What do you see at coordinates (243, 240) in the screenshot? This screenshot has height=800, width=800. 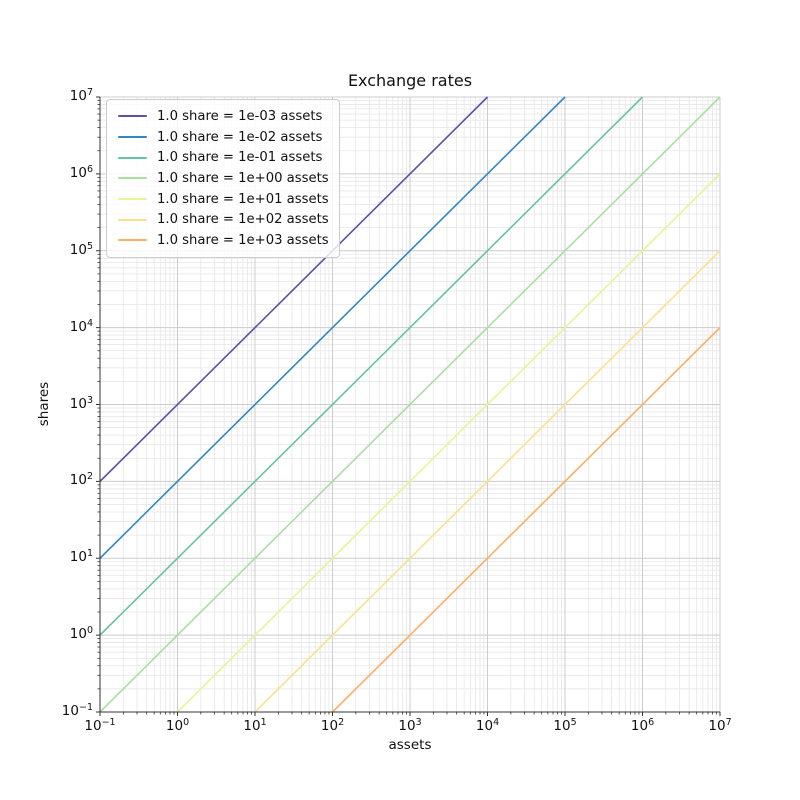 I see `legend-label: 1.0 share = 1e+03 assets` at bounding box center [243, 240].